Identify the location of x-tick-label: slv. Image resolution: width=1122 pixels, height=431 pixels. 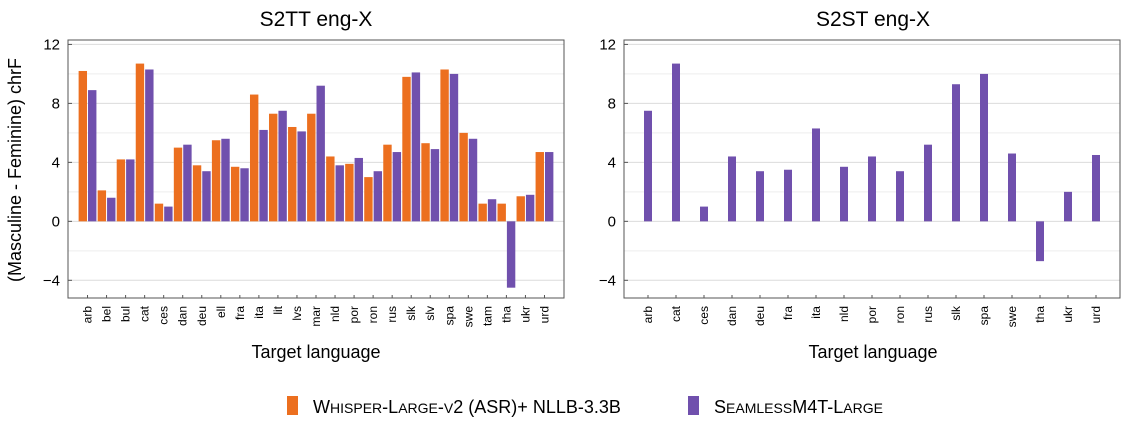
(430, 313).